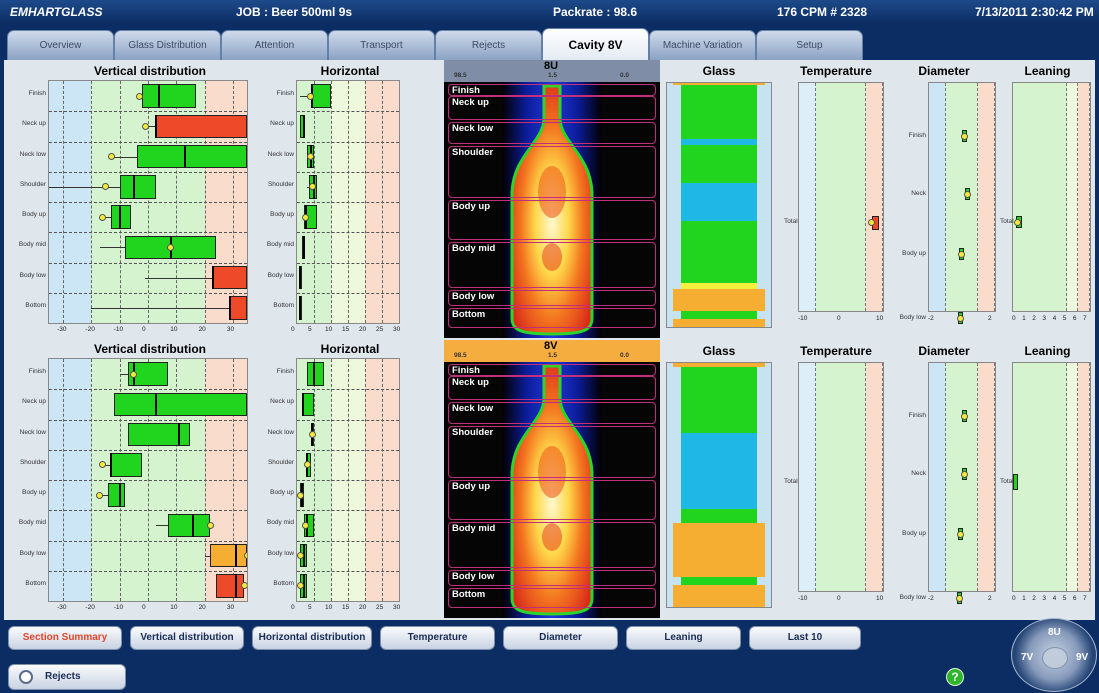 The height and width of the screenshot is (693, 1099). I want to click on horizontal-row-label: Neck low, so click(280, 154).